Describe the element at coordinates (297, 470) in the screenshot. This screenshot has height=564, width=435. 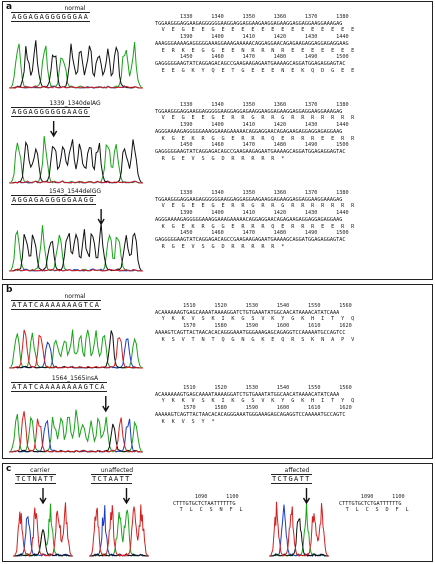
I see `trace-title-c3: affected` at that location.